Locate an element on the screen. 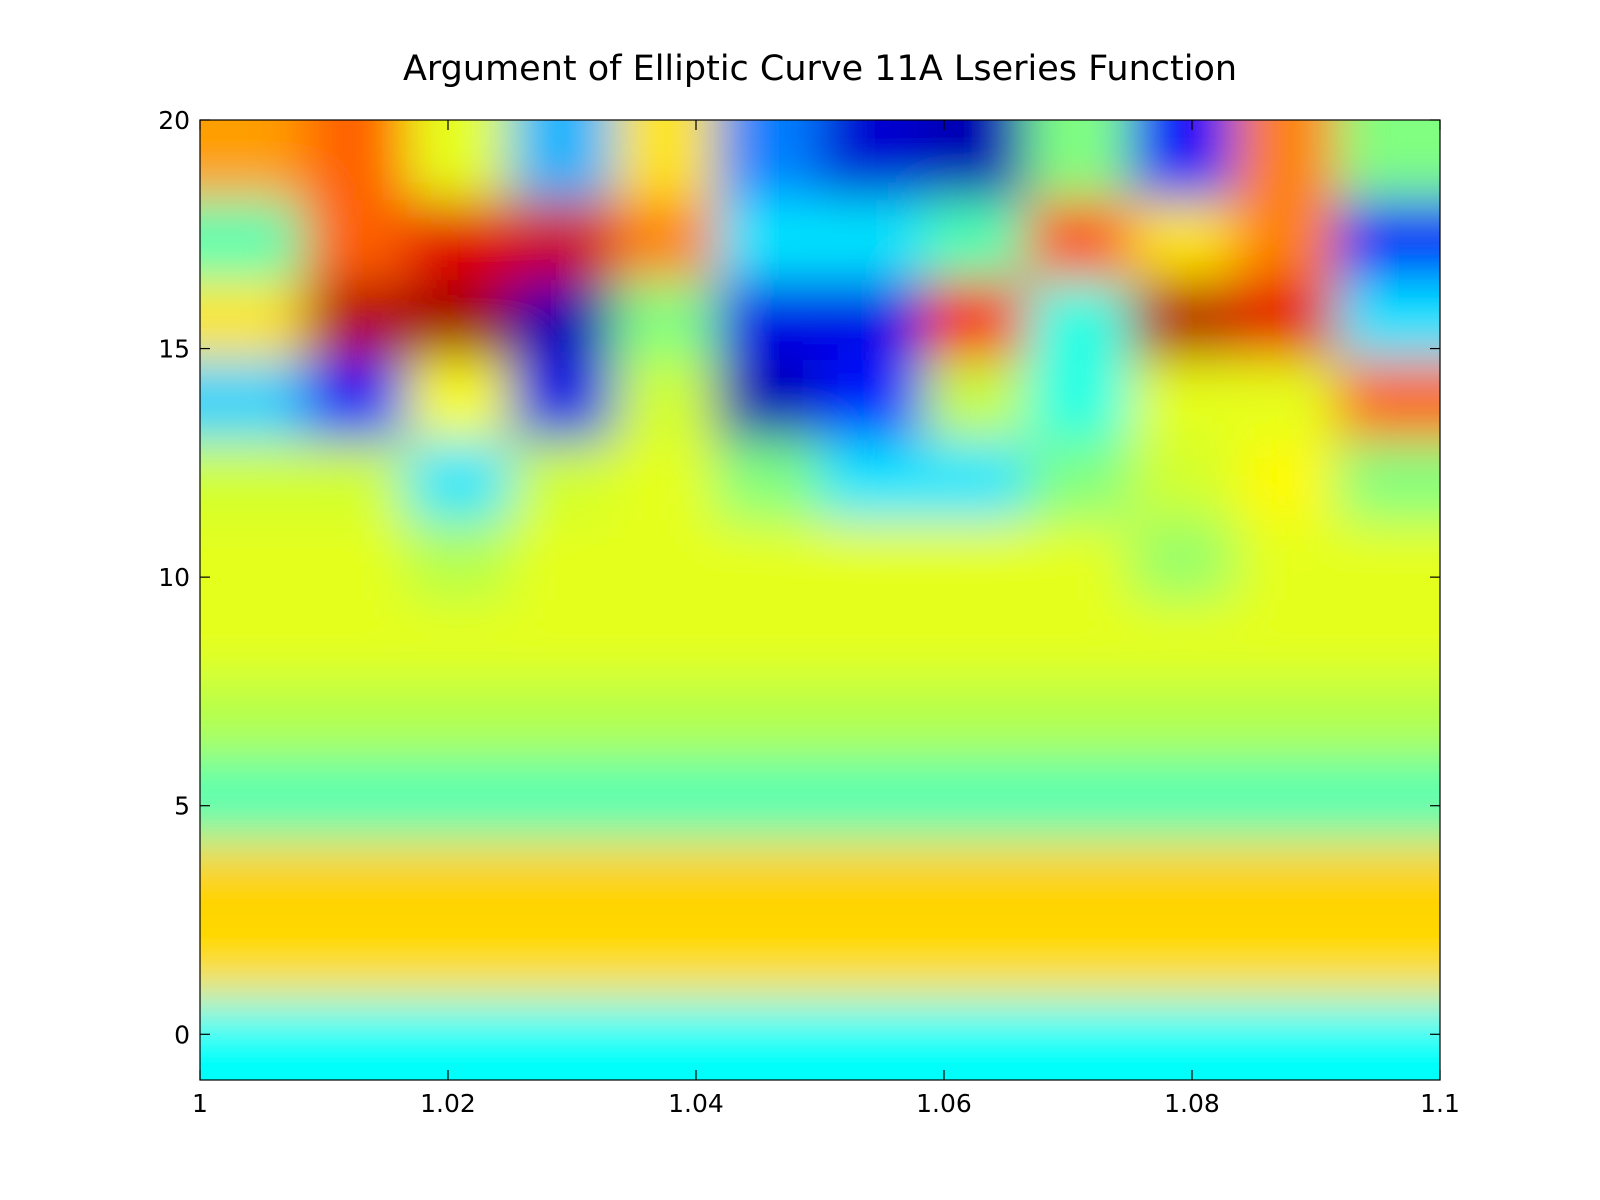 The height and width of the screenshot is (1200, 1600). y-tick-label: 20 is located at coordinates (174, 120).